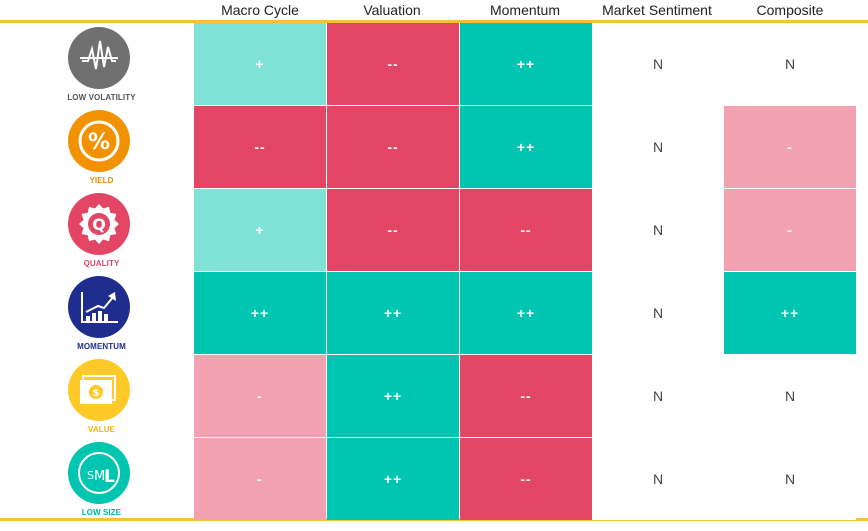  I want to click on factor-label: LOW SIZE, so click(101, 512).